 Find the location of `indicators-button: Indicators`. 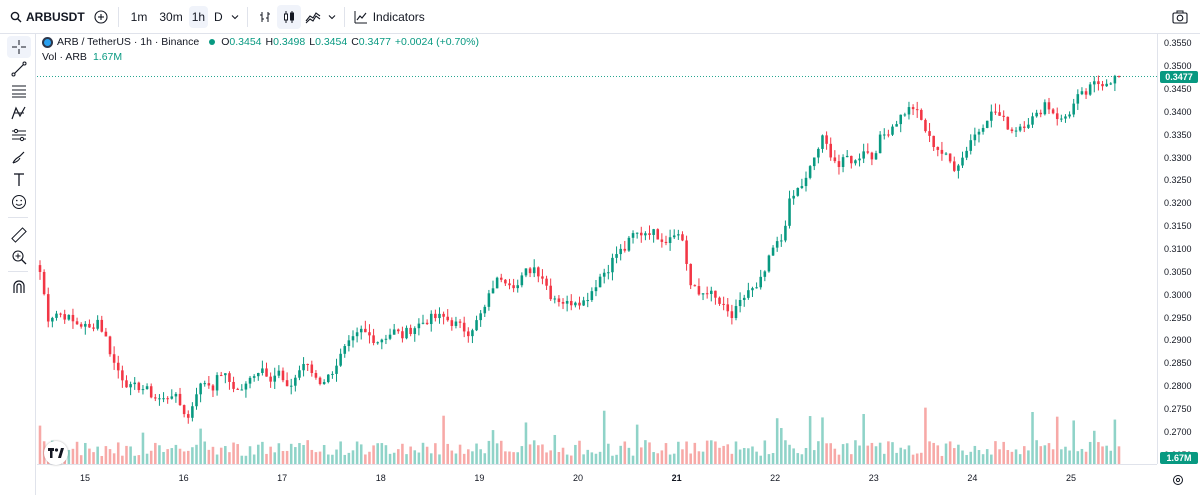

indicators-button: Indicators is located at coordinates (389, 17).